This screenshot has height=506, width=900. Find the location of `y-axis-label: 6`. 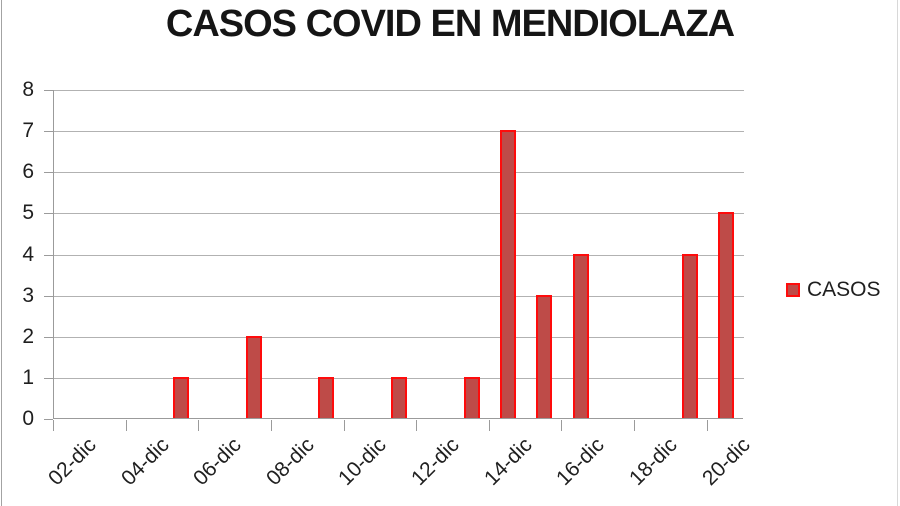

y-axis-label: 6 is located at coordinates (28, 172).